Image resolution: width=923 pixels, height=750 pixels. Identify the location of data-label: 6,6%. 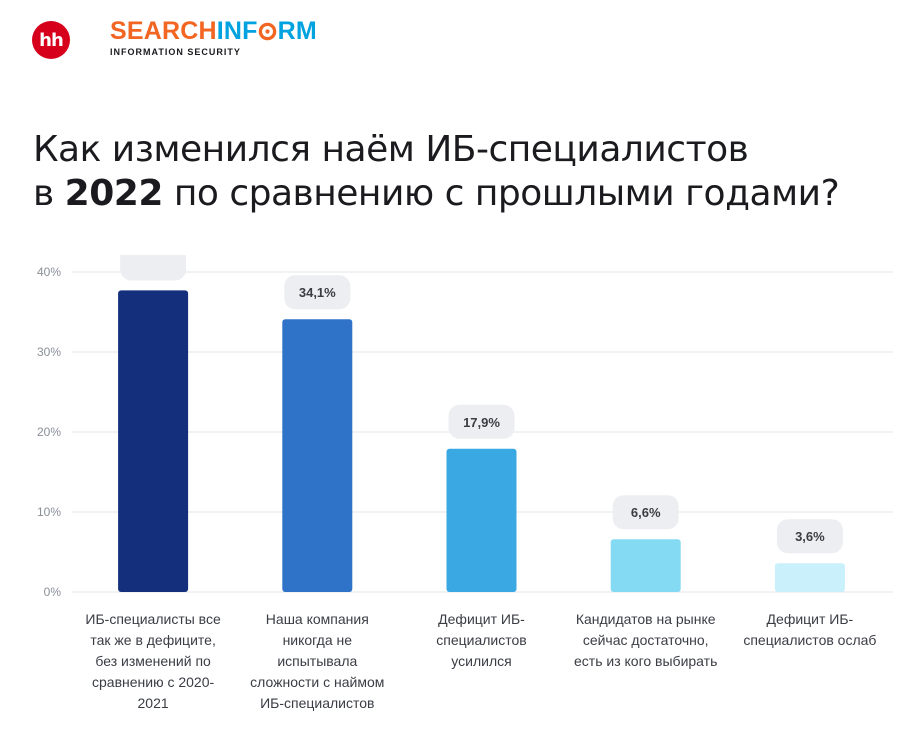
(646, 512).